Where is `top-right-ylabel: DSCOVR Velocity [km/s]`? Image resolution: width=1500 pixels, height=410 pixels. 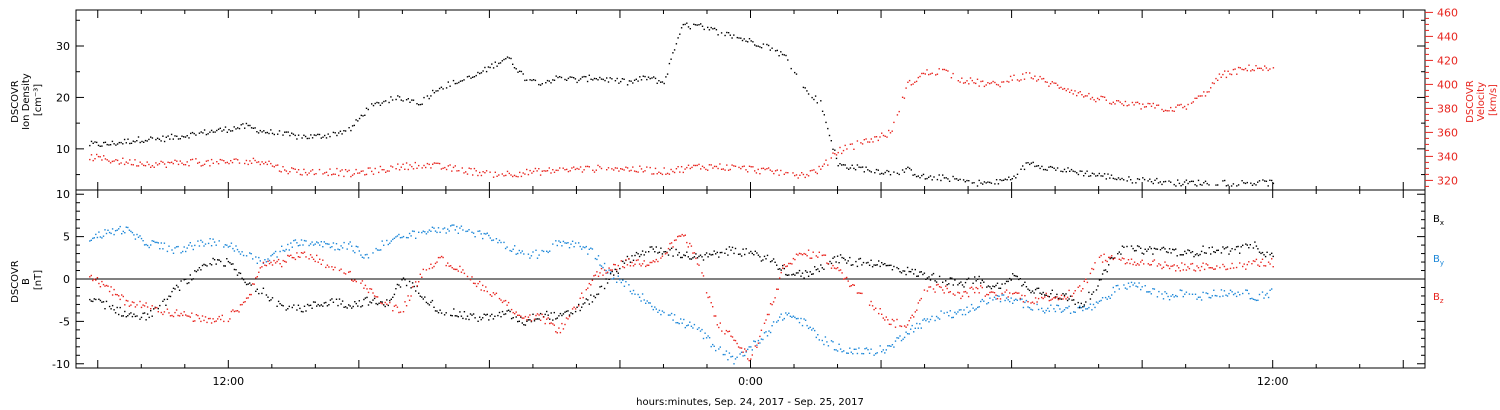
top-right-ylabel: DSCOVR Velocity [km/s] is located at coordinates (1482, 100).